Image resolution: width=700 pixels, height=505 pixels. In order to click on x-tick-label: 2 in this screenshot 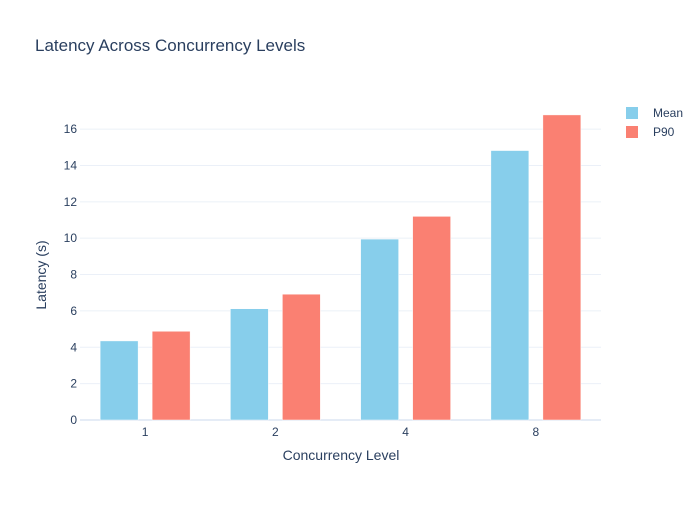, I will do `click(275, 432)`.